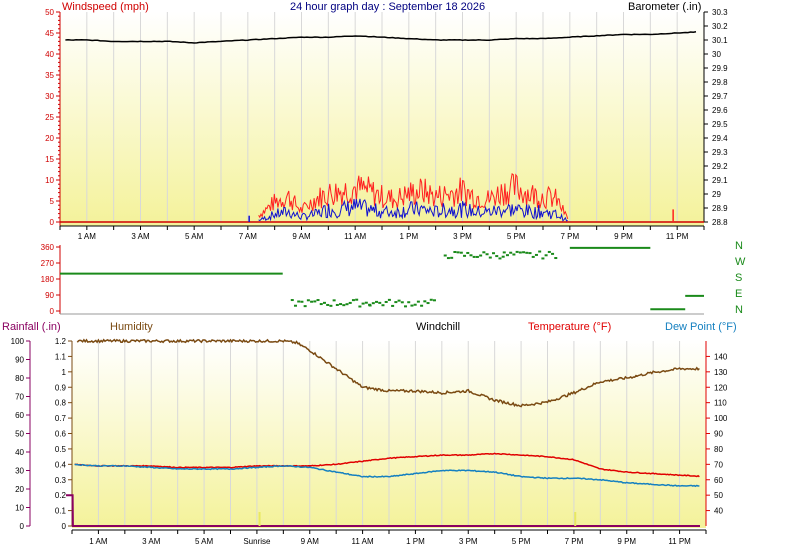 The height and width of the screenshot is (554, 798). Describe the element at coordinates (22, 526) in the screenshot. I see `rainfall-percent-tick-label: 0` at that location.